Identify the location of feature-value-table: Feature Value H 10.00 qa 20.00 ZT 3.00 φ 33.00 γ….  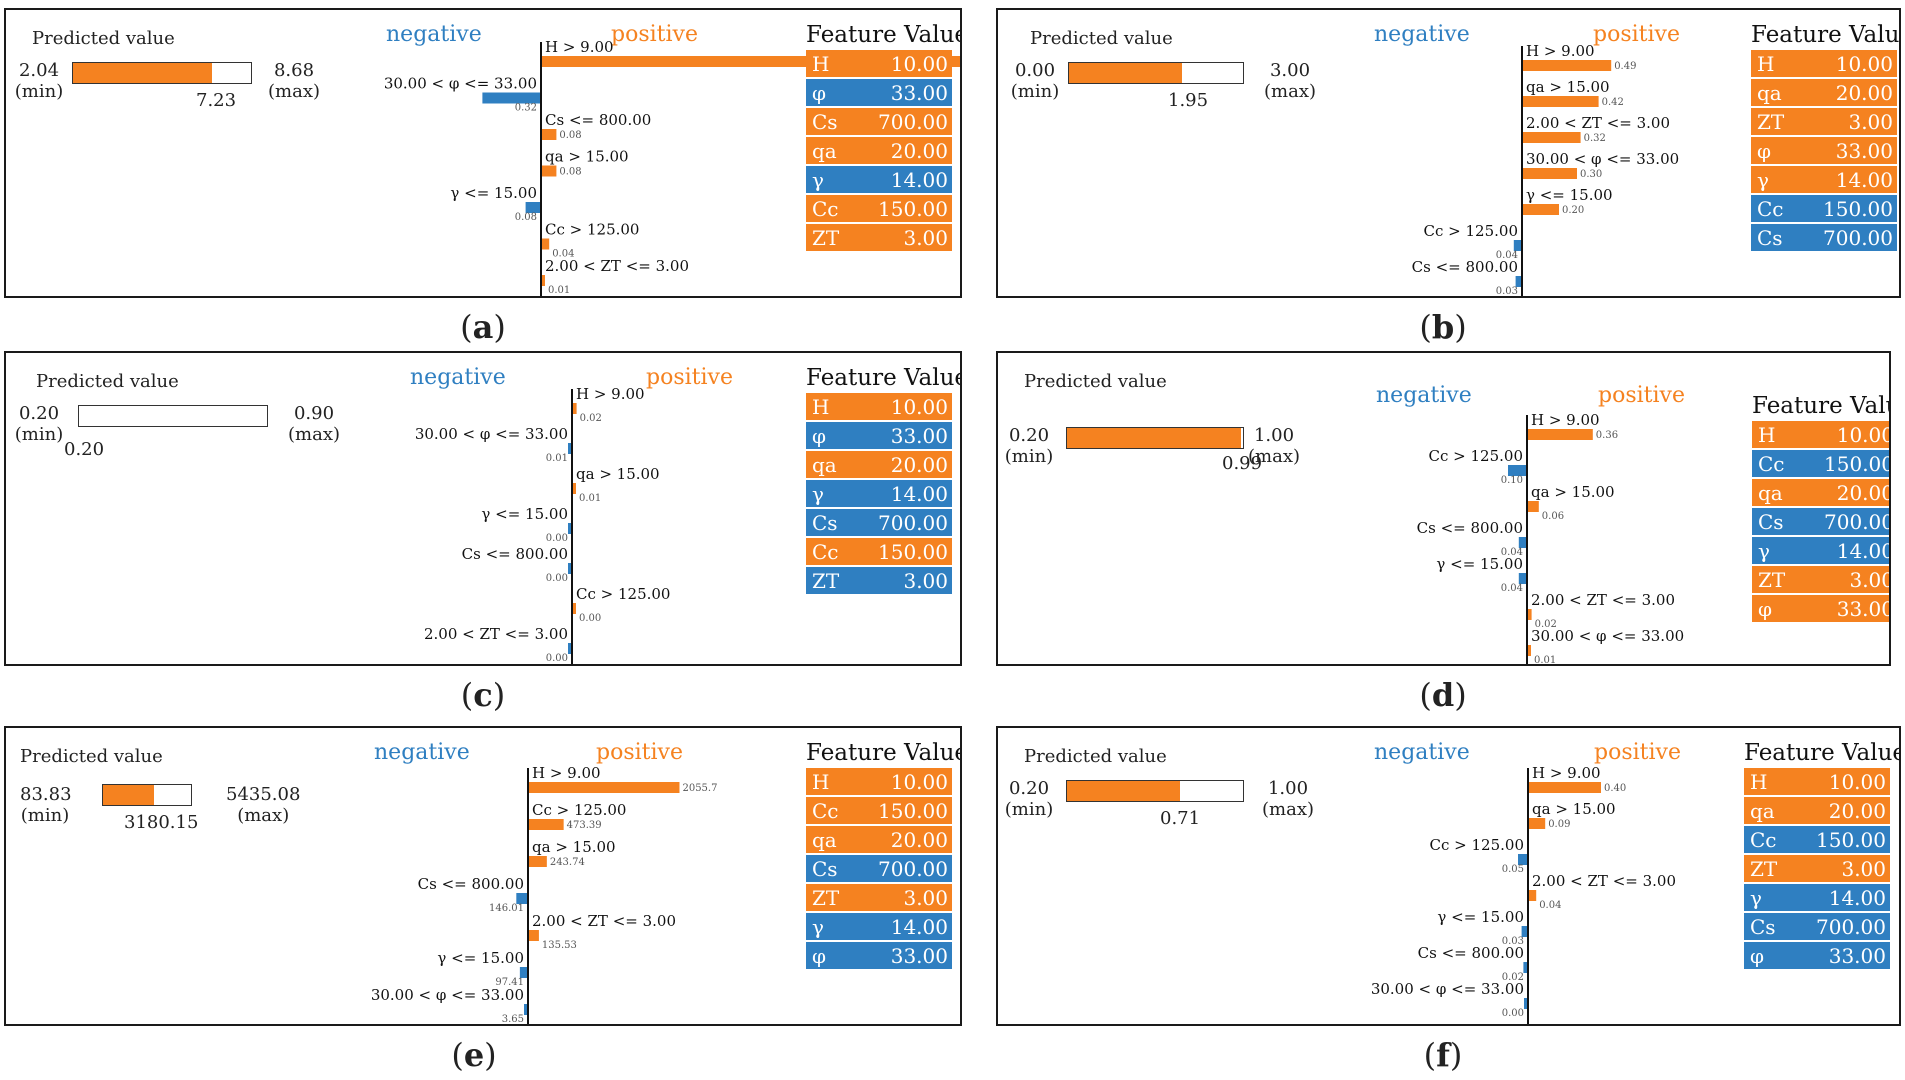
(1825, 136).